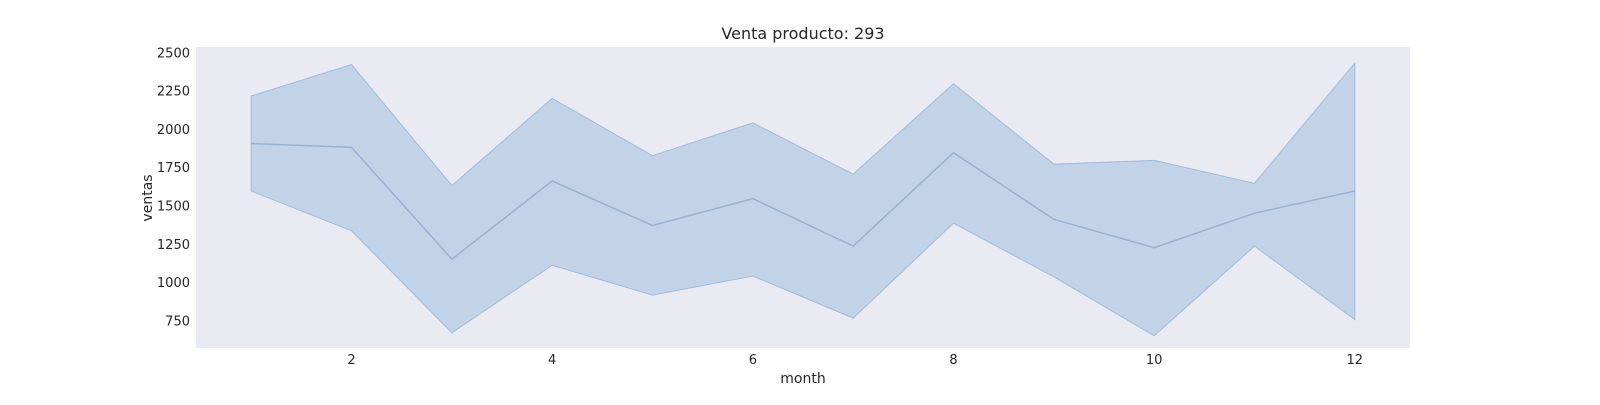 The height and width of the screenshot is (405, 1600). What do you see at coordinates (753, 360) in the screenshot?
I see `x-tick-label: 6` at bounding box center [753, 360].